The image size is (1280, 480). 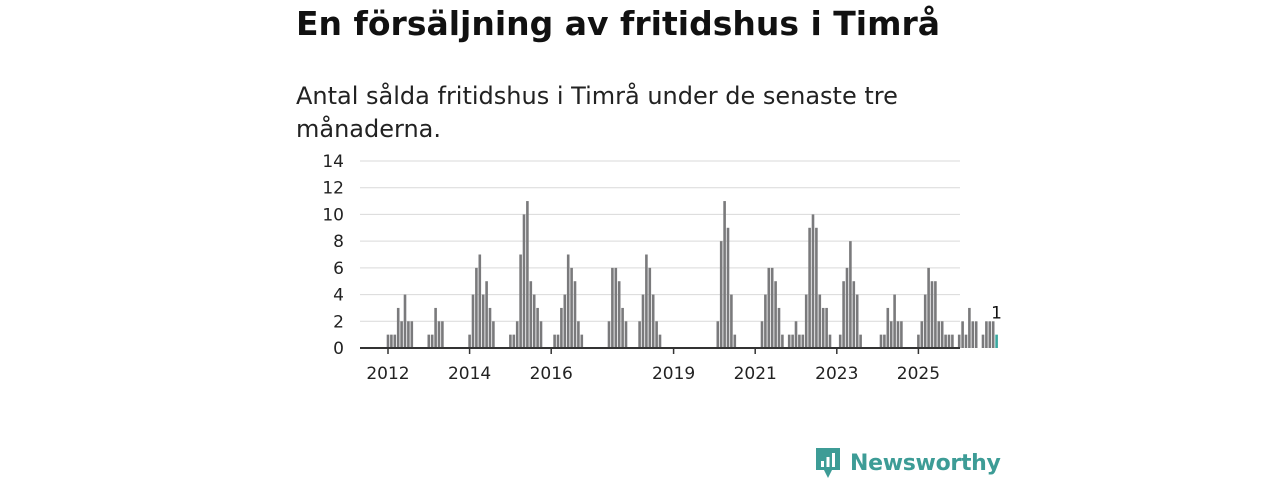 What do you see at coordinates (996, 314) in the screenshot?
I see `annotation-label: 1` at bounding box center [996, 314].